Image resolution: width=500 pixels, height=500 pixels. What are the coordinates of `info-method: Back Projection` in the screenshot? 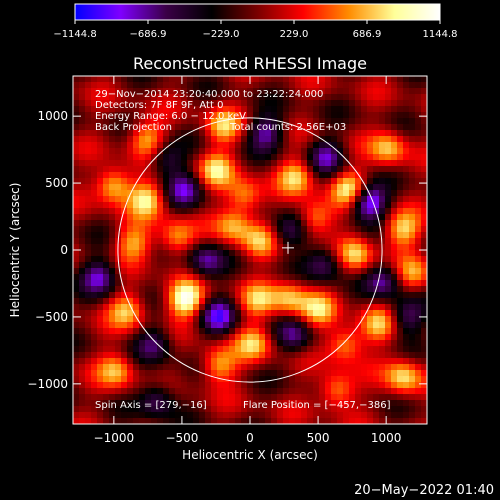 It's located at (133, 127).